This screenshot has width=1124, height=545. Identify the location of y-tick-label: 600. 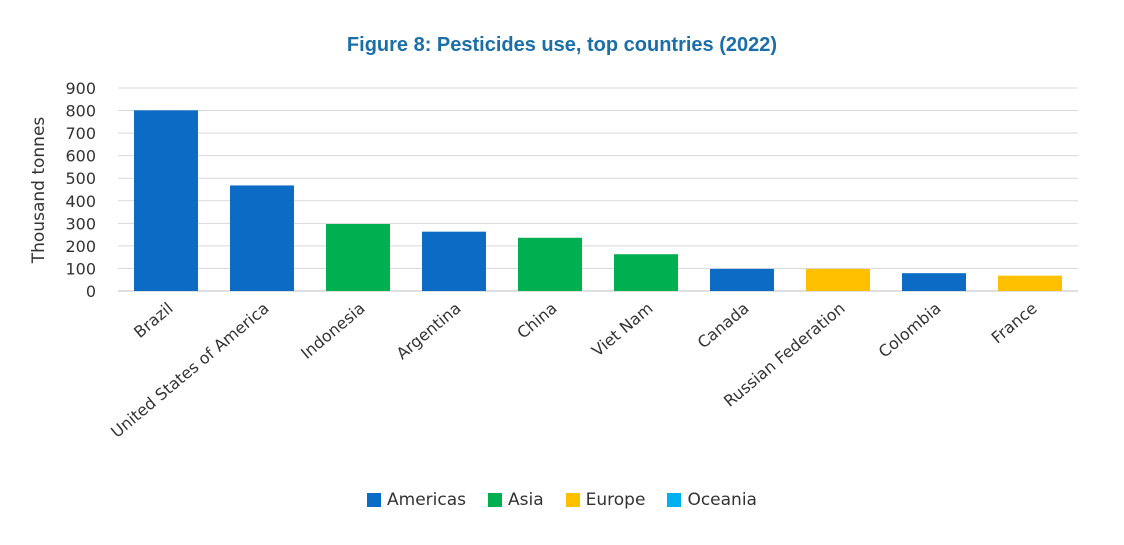
(80, 156).